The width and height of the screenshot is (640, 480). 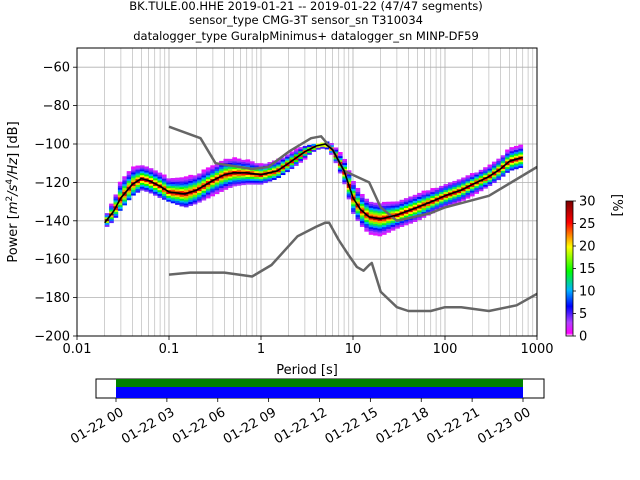 I want to click on coverage-used-bar, so click(x=319, y=383).